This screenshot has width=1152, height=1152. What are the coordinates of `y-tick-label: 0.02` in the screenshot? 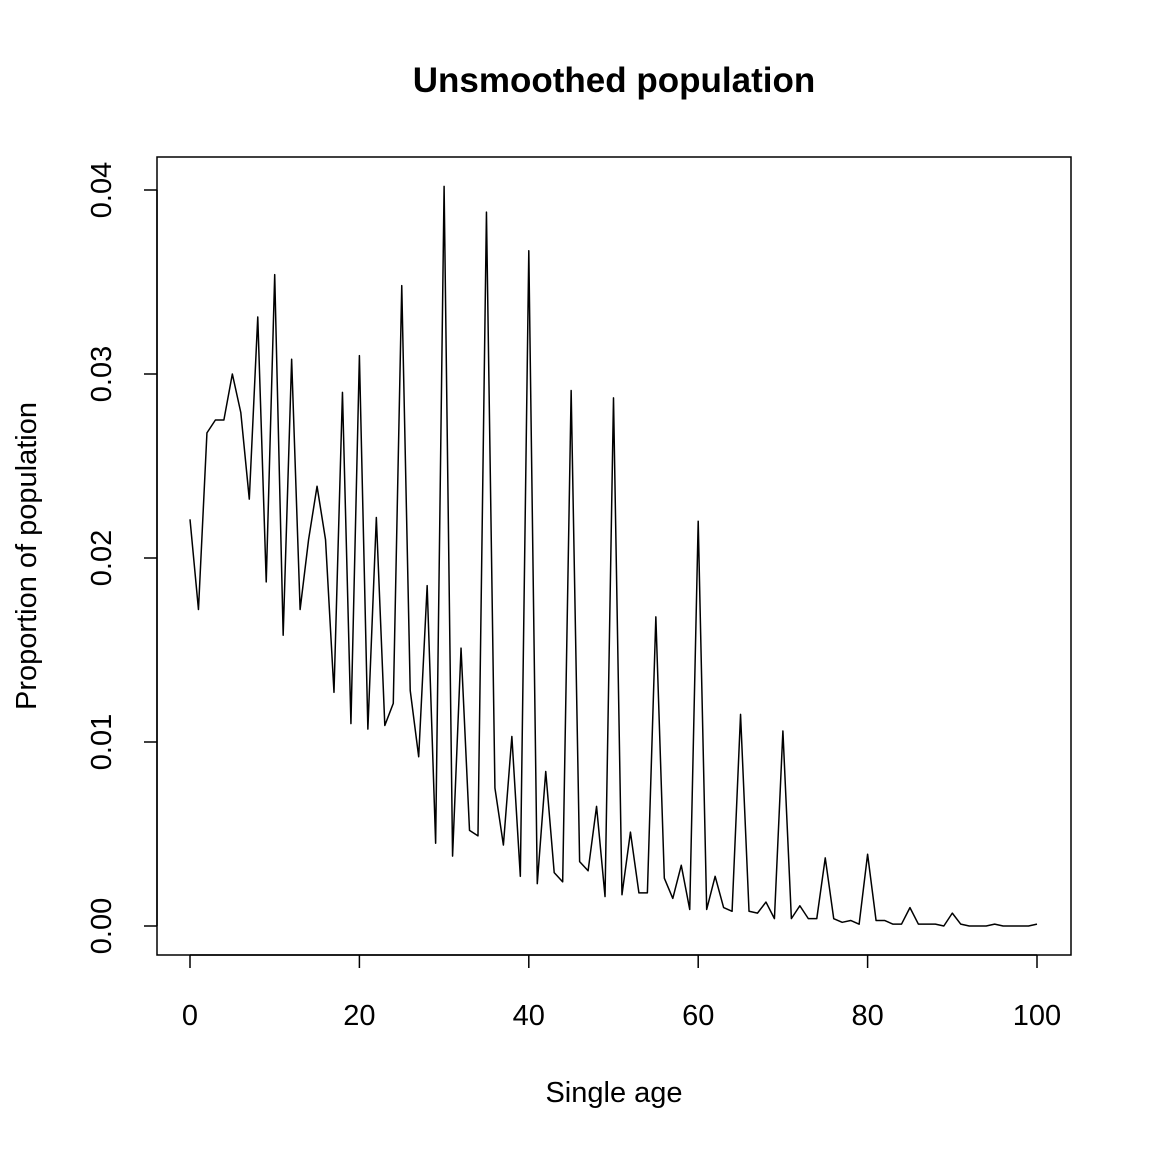 It's located at (102, 558).